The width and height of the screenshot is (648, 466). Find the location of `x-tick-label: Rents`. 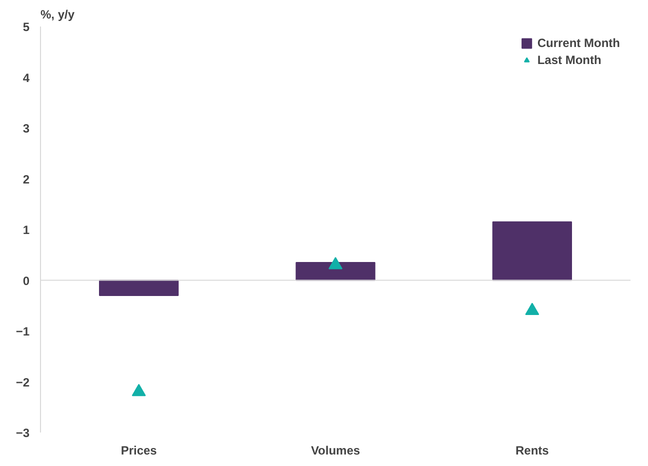

x-tick-label: Rents is located at coordinates (532, 451).